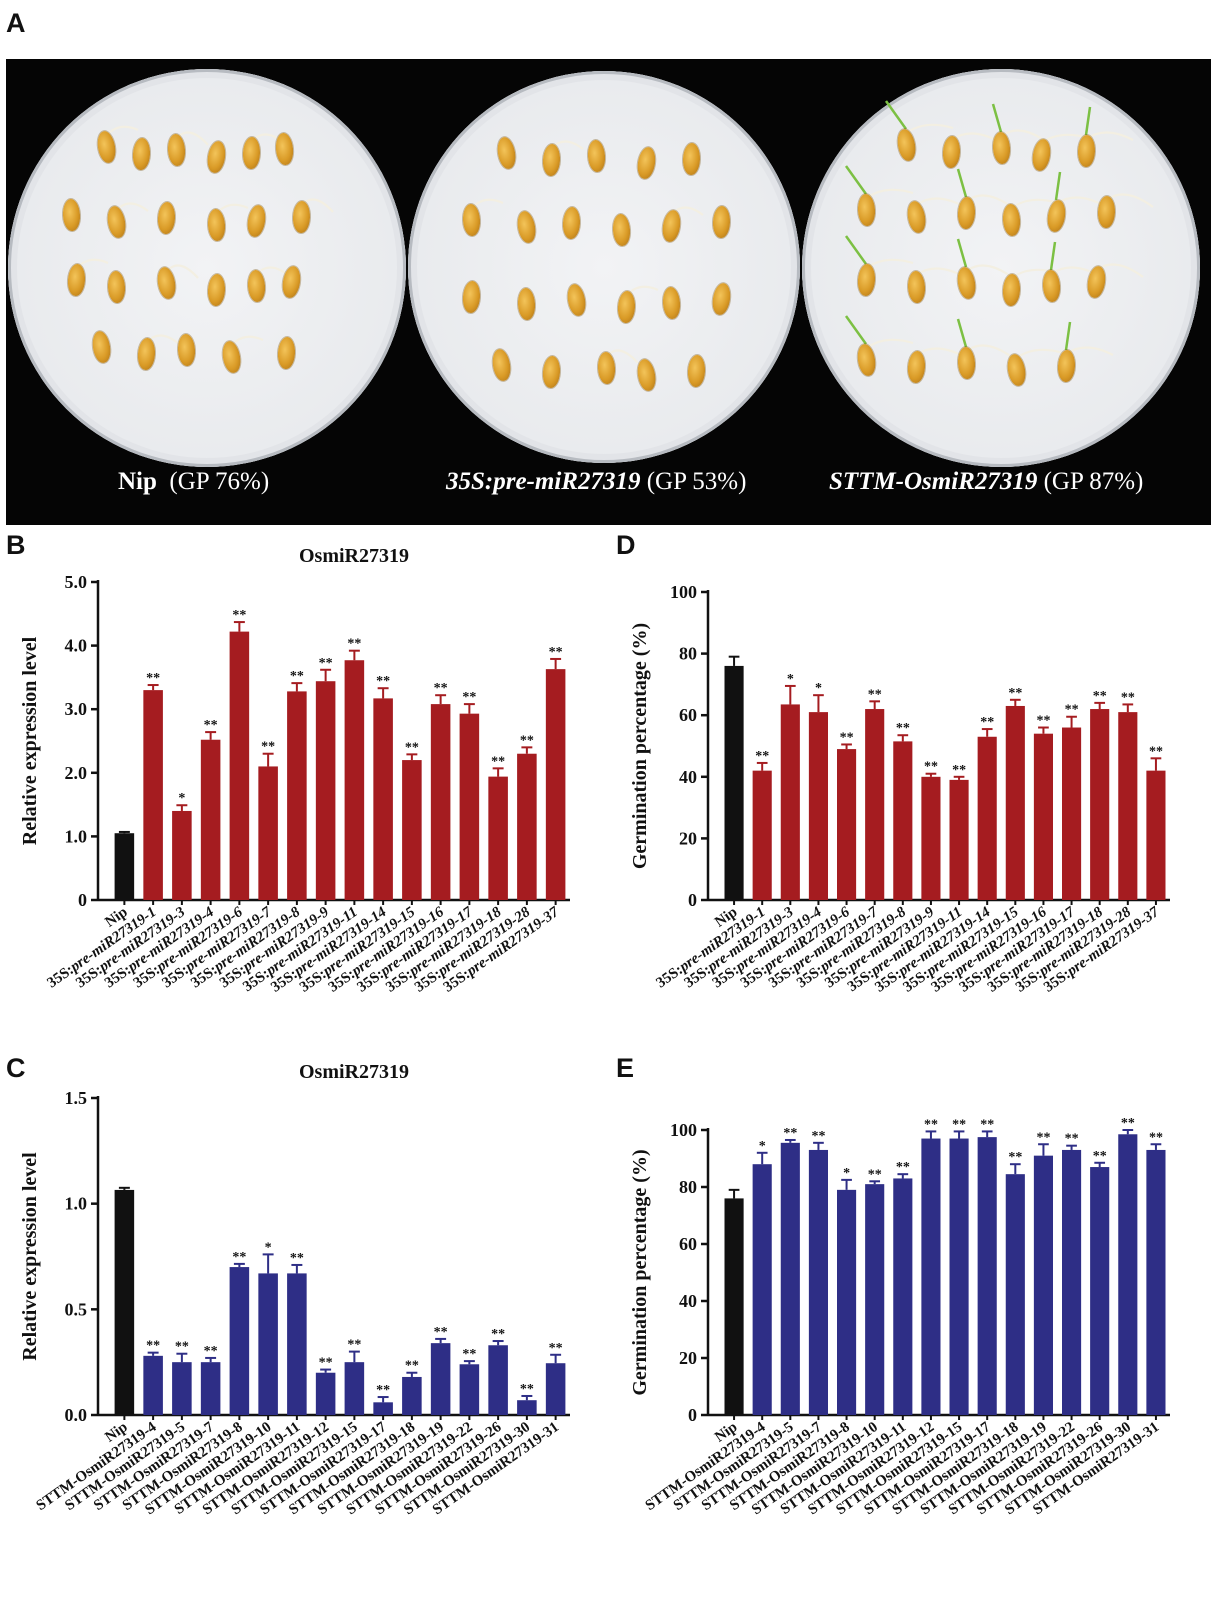  Describe the element at coordinates (626, 545) in the screenshot. I see `panel-label-d: D` at that location.